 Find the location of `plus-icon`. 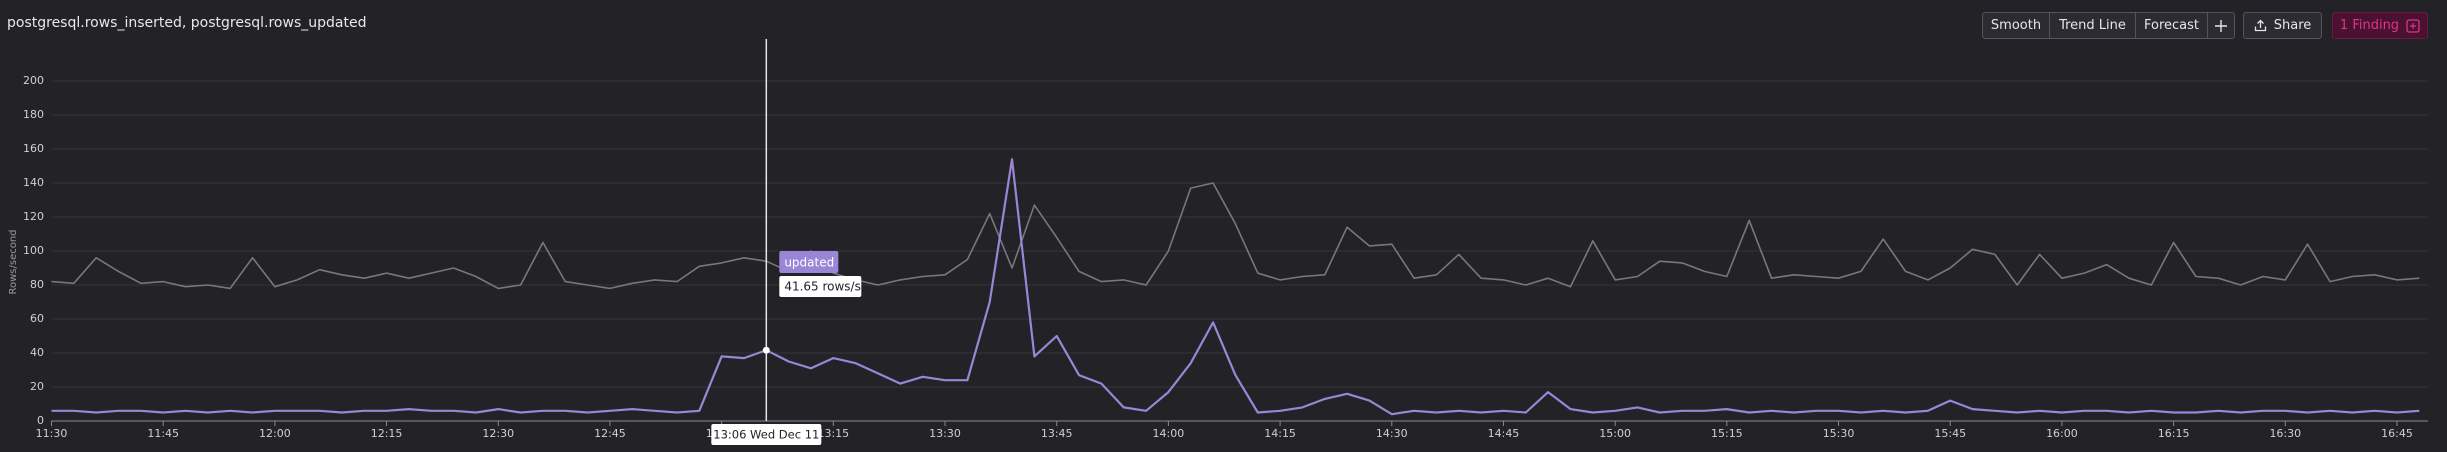

plus-icon is located at coordinates (2221, 25).